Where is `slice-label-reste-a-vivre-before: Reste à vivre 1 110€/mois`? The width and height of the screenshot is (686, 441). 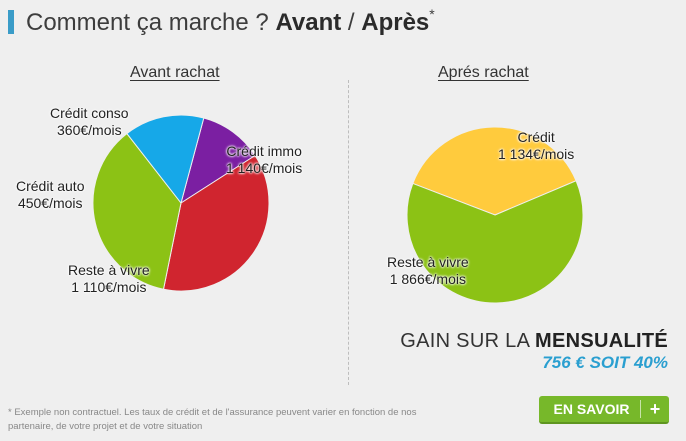
slice-label-reste-a-vivre-before: Reste à vivre 1 110€/mois is located at coordinates (109, 278).